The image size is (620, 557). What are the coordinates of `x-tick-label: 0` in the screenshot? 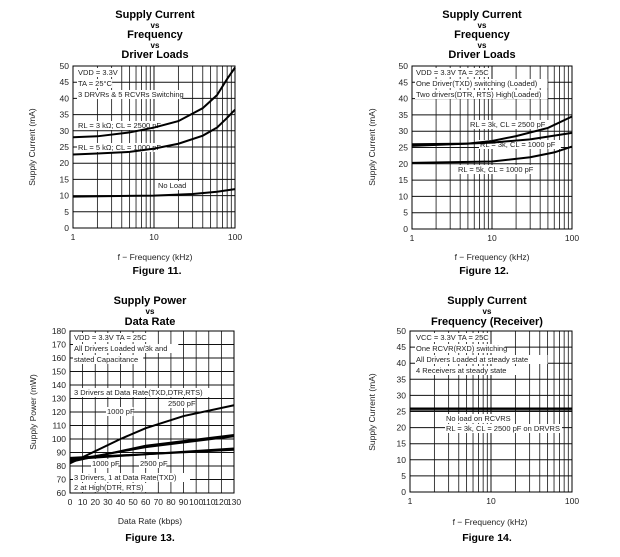 It's located at (70, 502).